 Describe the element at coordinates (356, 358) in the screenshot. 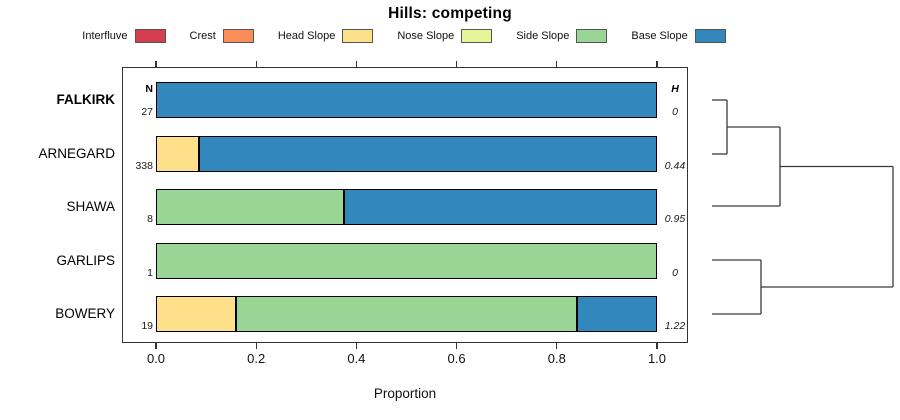

I see `x-axis-tick-label: 0.4` at that location.